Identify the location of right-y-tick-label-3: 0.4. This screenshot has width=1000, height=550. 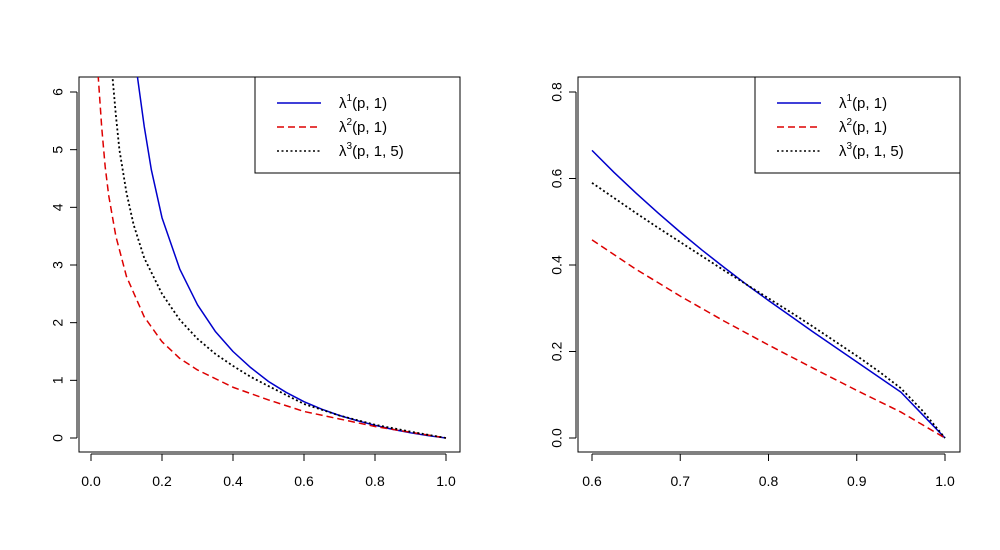
(557, 265).